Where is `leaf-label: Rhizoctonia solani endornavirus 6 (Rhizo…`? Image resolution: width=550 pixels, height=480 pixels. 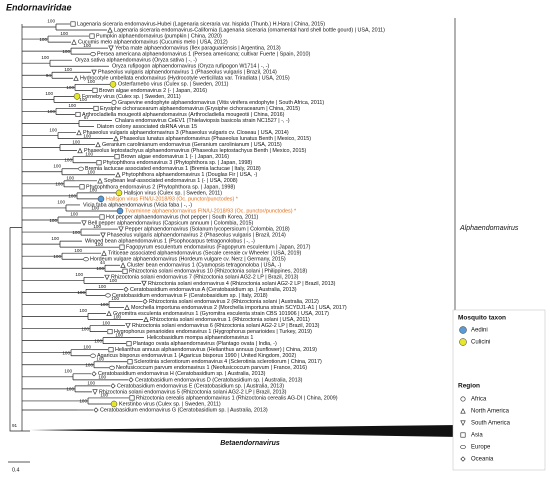
leaf-label: Rhizoctonia solani endornavirus 6 (Rhizo… is located at coordinates (226, 326).